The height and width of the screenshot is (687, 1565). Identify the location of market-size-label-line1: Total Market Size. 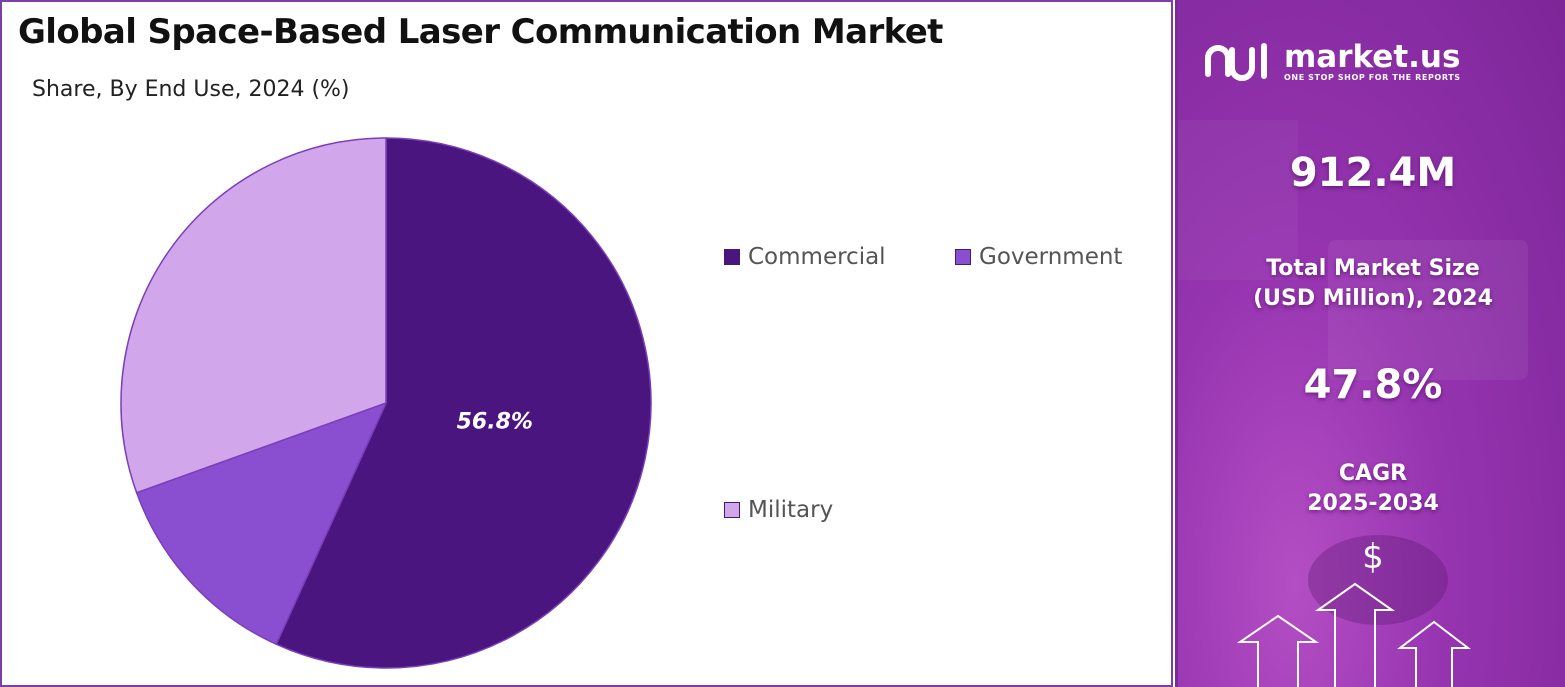
(1373, 268).